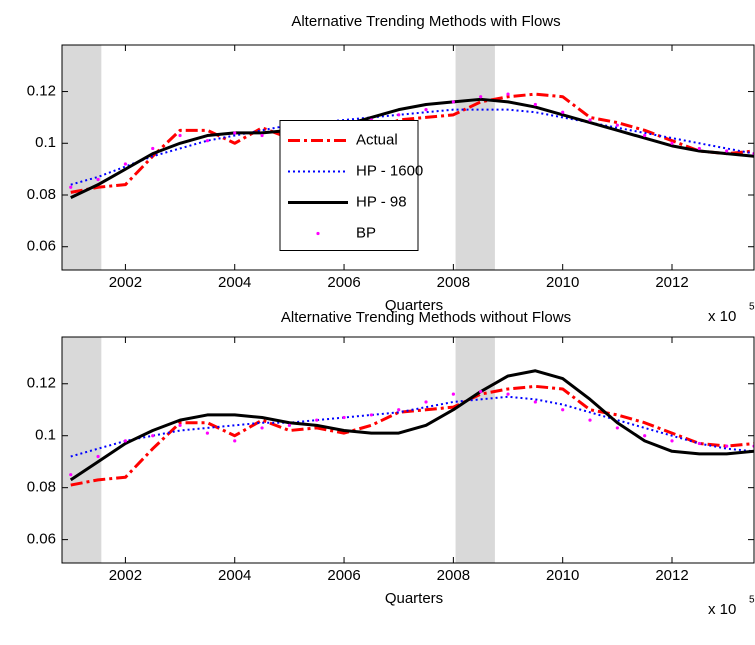  Describe the element at coordinates (425, 21) in the screenshot. I see `chart-title: Alternative Trending Methods with Flows` at that location.